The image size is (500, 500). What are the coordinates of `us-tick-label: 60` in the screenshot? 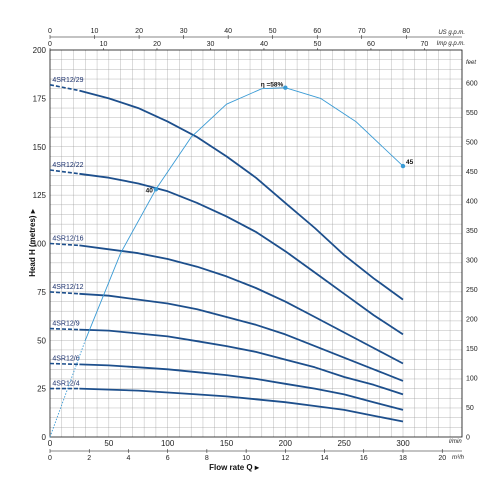 It's located at (317, 31).